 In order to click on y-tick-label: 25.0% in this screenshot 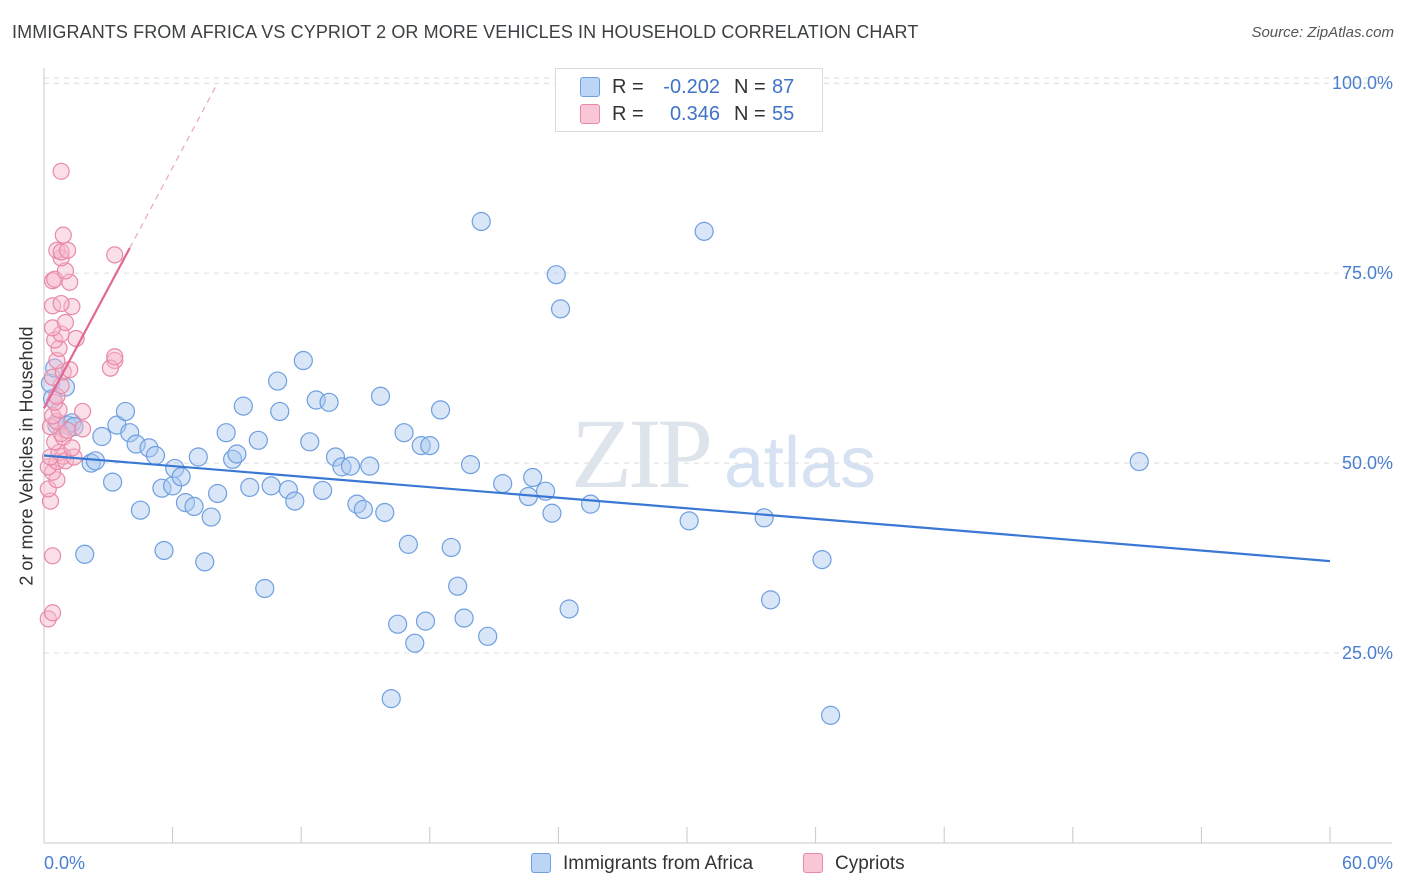, I will do `click(1367, 653)`.